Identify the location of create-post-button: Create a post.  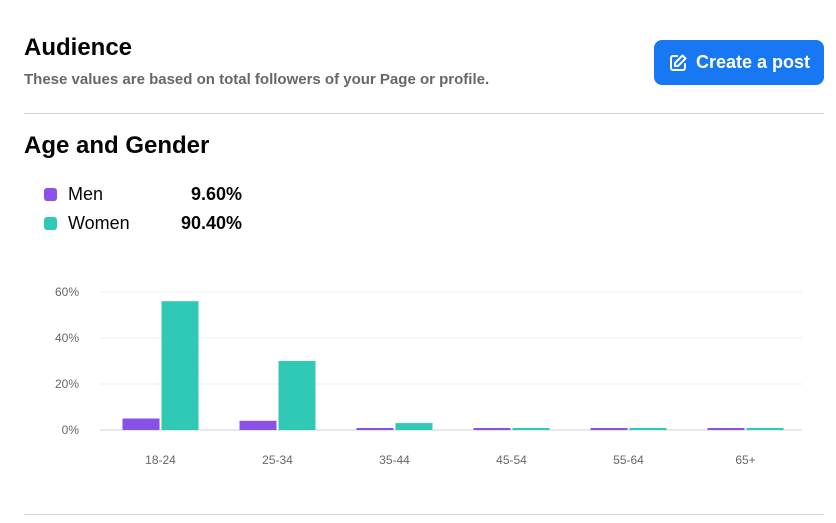
(739, 62).